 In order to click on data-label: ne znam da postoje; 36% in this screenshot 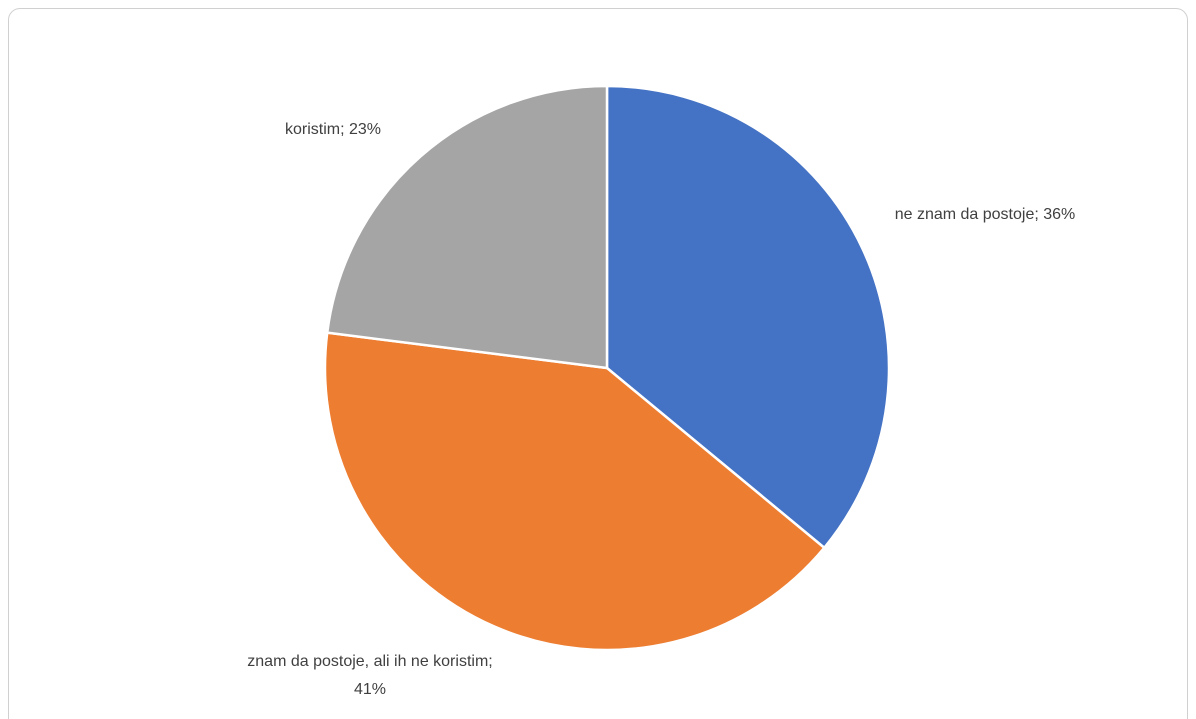, I will do `click(985, 215)`.